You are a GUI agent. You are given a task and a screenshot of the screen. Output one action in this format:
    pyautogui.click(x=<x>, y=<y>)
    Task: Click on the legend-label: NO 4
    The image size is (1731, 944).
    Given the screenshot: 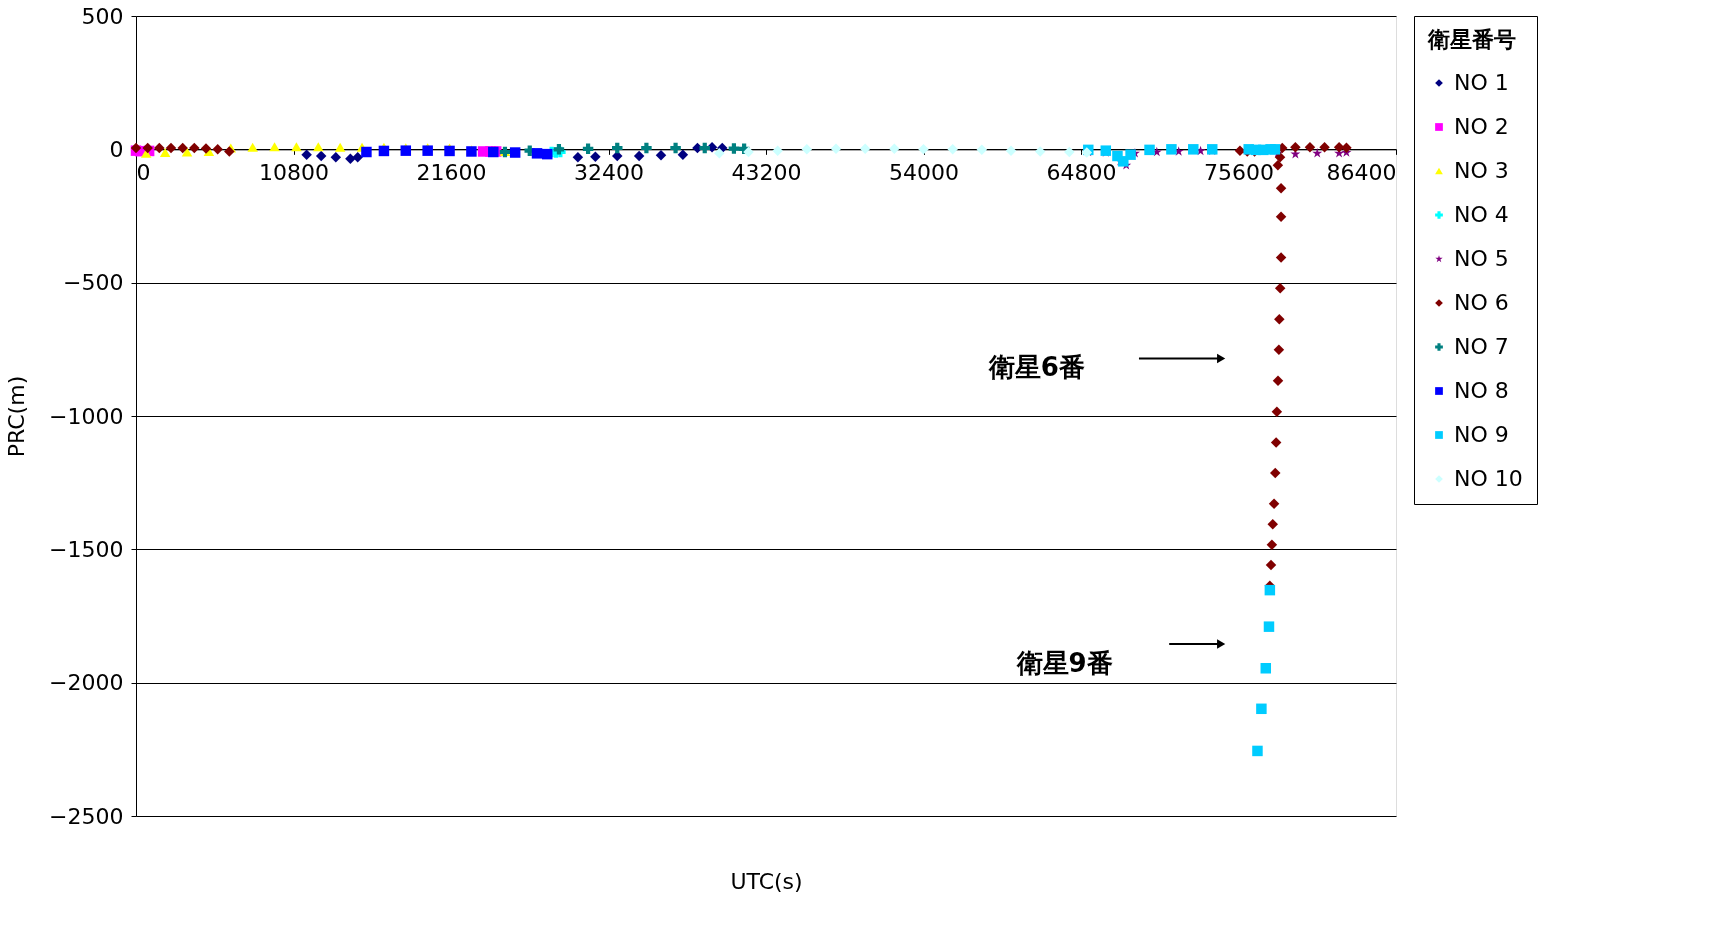 What is the action you would take?
    pyautogui.click(x=1481, y=214)
    